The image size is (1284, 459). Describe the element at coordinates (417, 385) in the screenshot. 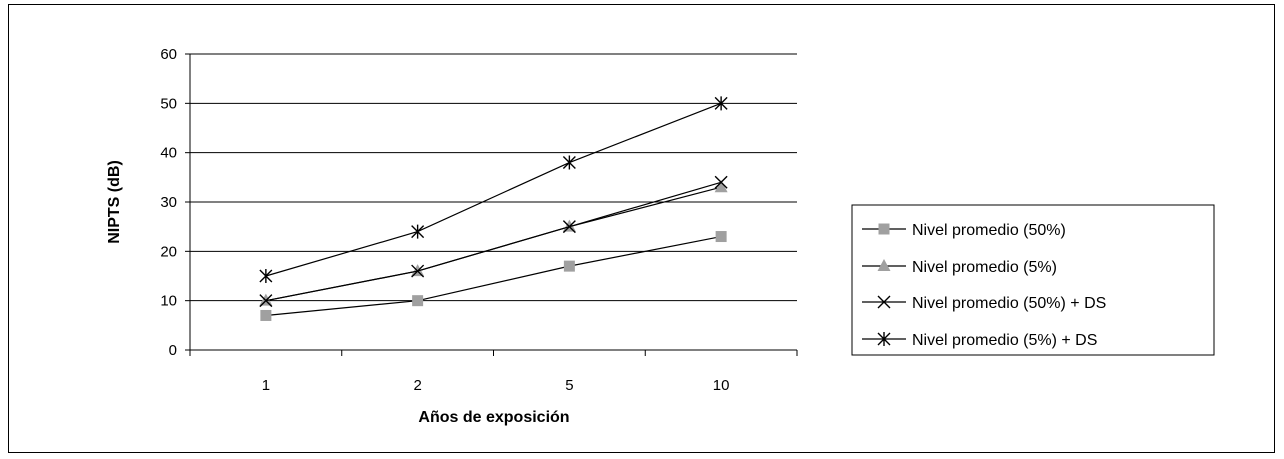

I see `x-tick-label: 2` at that location.